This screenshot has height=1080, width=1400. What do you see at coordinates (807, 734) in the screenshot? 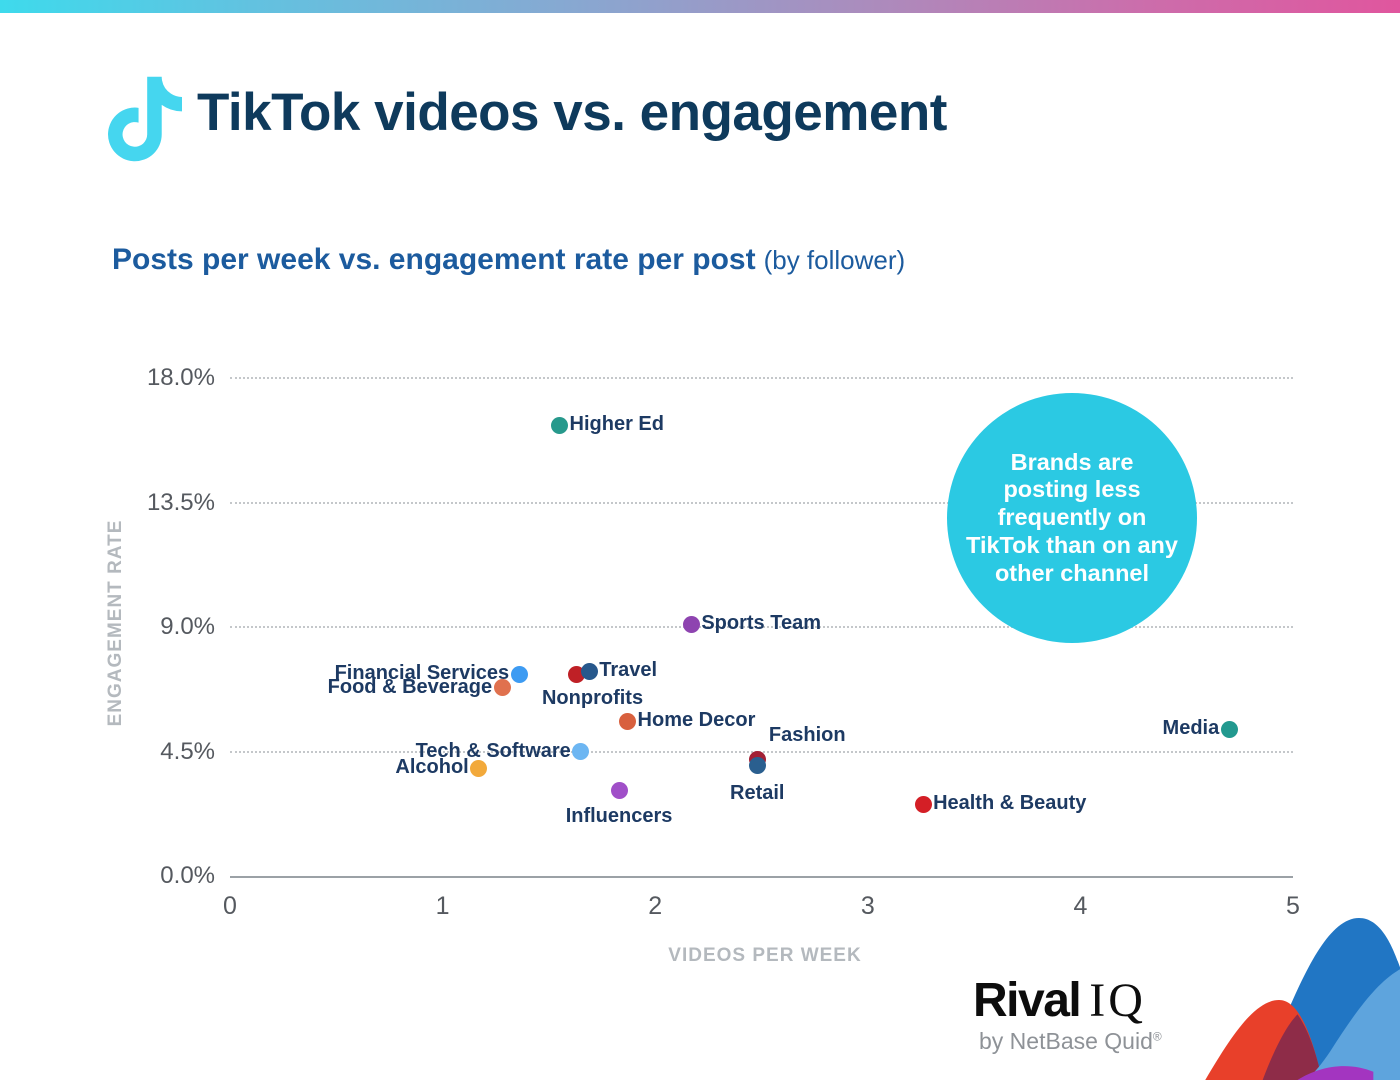
I see `point-label: Fashion` at bounding box center [807, 734].